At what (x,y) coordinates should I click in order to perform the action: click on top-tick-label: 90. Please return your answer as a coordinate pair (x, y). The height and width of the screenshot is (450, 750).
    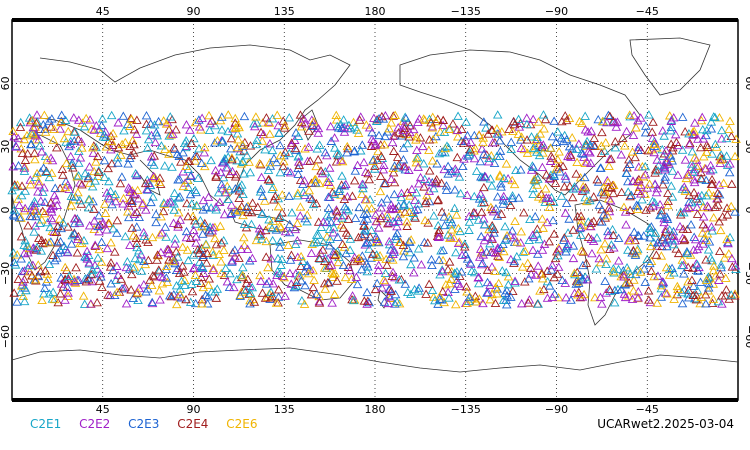
    Looking at the image, I should click on (194, 11).